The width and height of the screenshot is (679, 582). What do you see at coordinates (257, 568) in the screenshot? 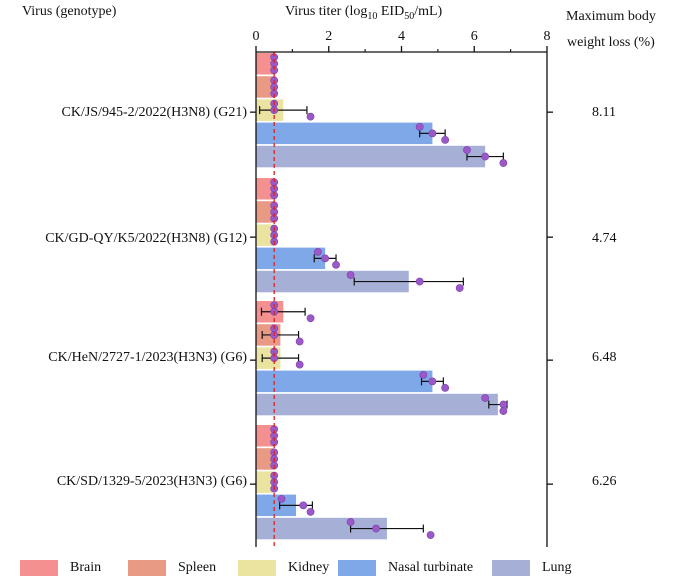
I see `legend-swatch-kidney` at bounding box center [257, 568].